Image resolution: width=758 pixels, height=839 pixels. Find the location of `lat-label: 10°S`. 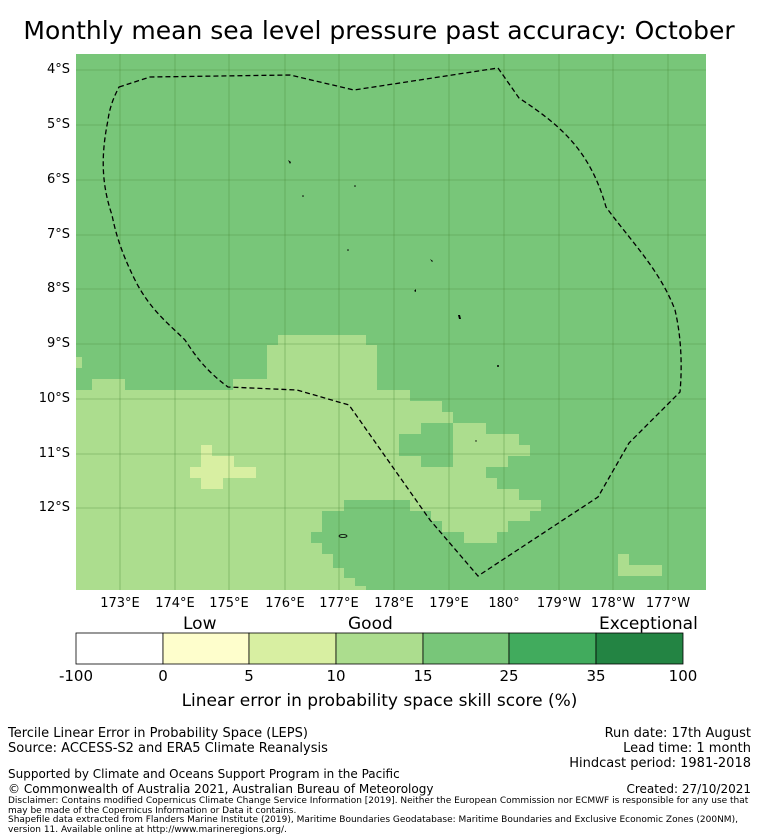

lat-label: 10°S is located at coordinates (54, 398).